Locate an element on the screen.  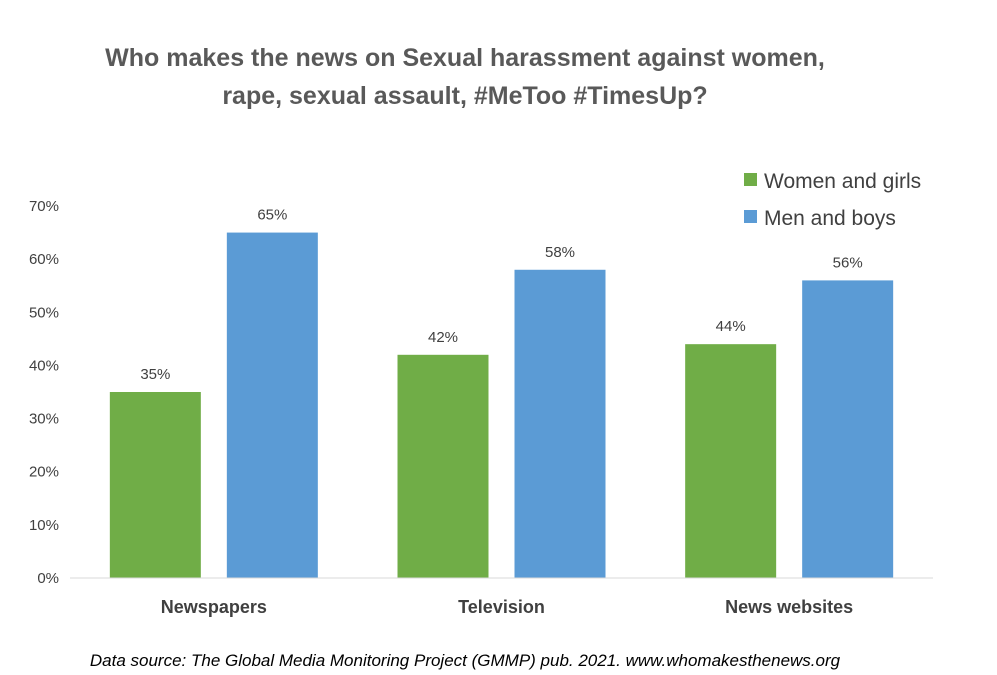
data-label: 44% is located at coordinates (731, 326).